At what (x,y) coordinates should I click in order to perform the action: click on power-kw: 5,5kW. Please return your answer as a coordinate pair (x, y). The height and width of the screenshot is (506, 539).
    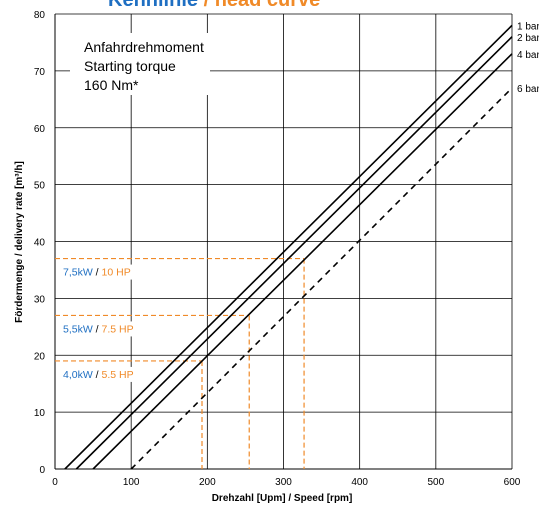
    Looking at the image, I should click on (78, 329).